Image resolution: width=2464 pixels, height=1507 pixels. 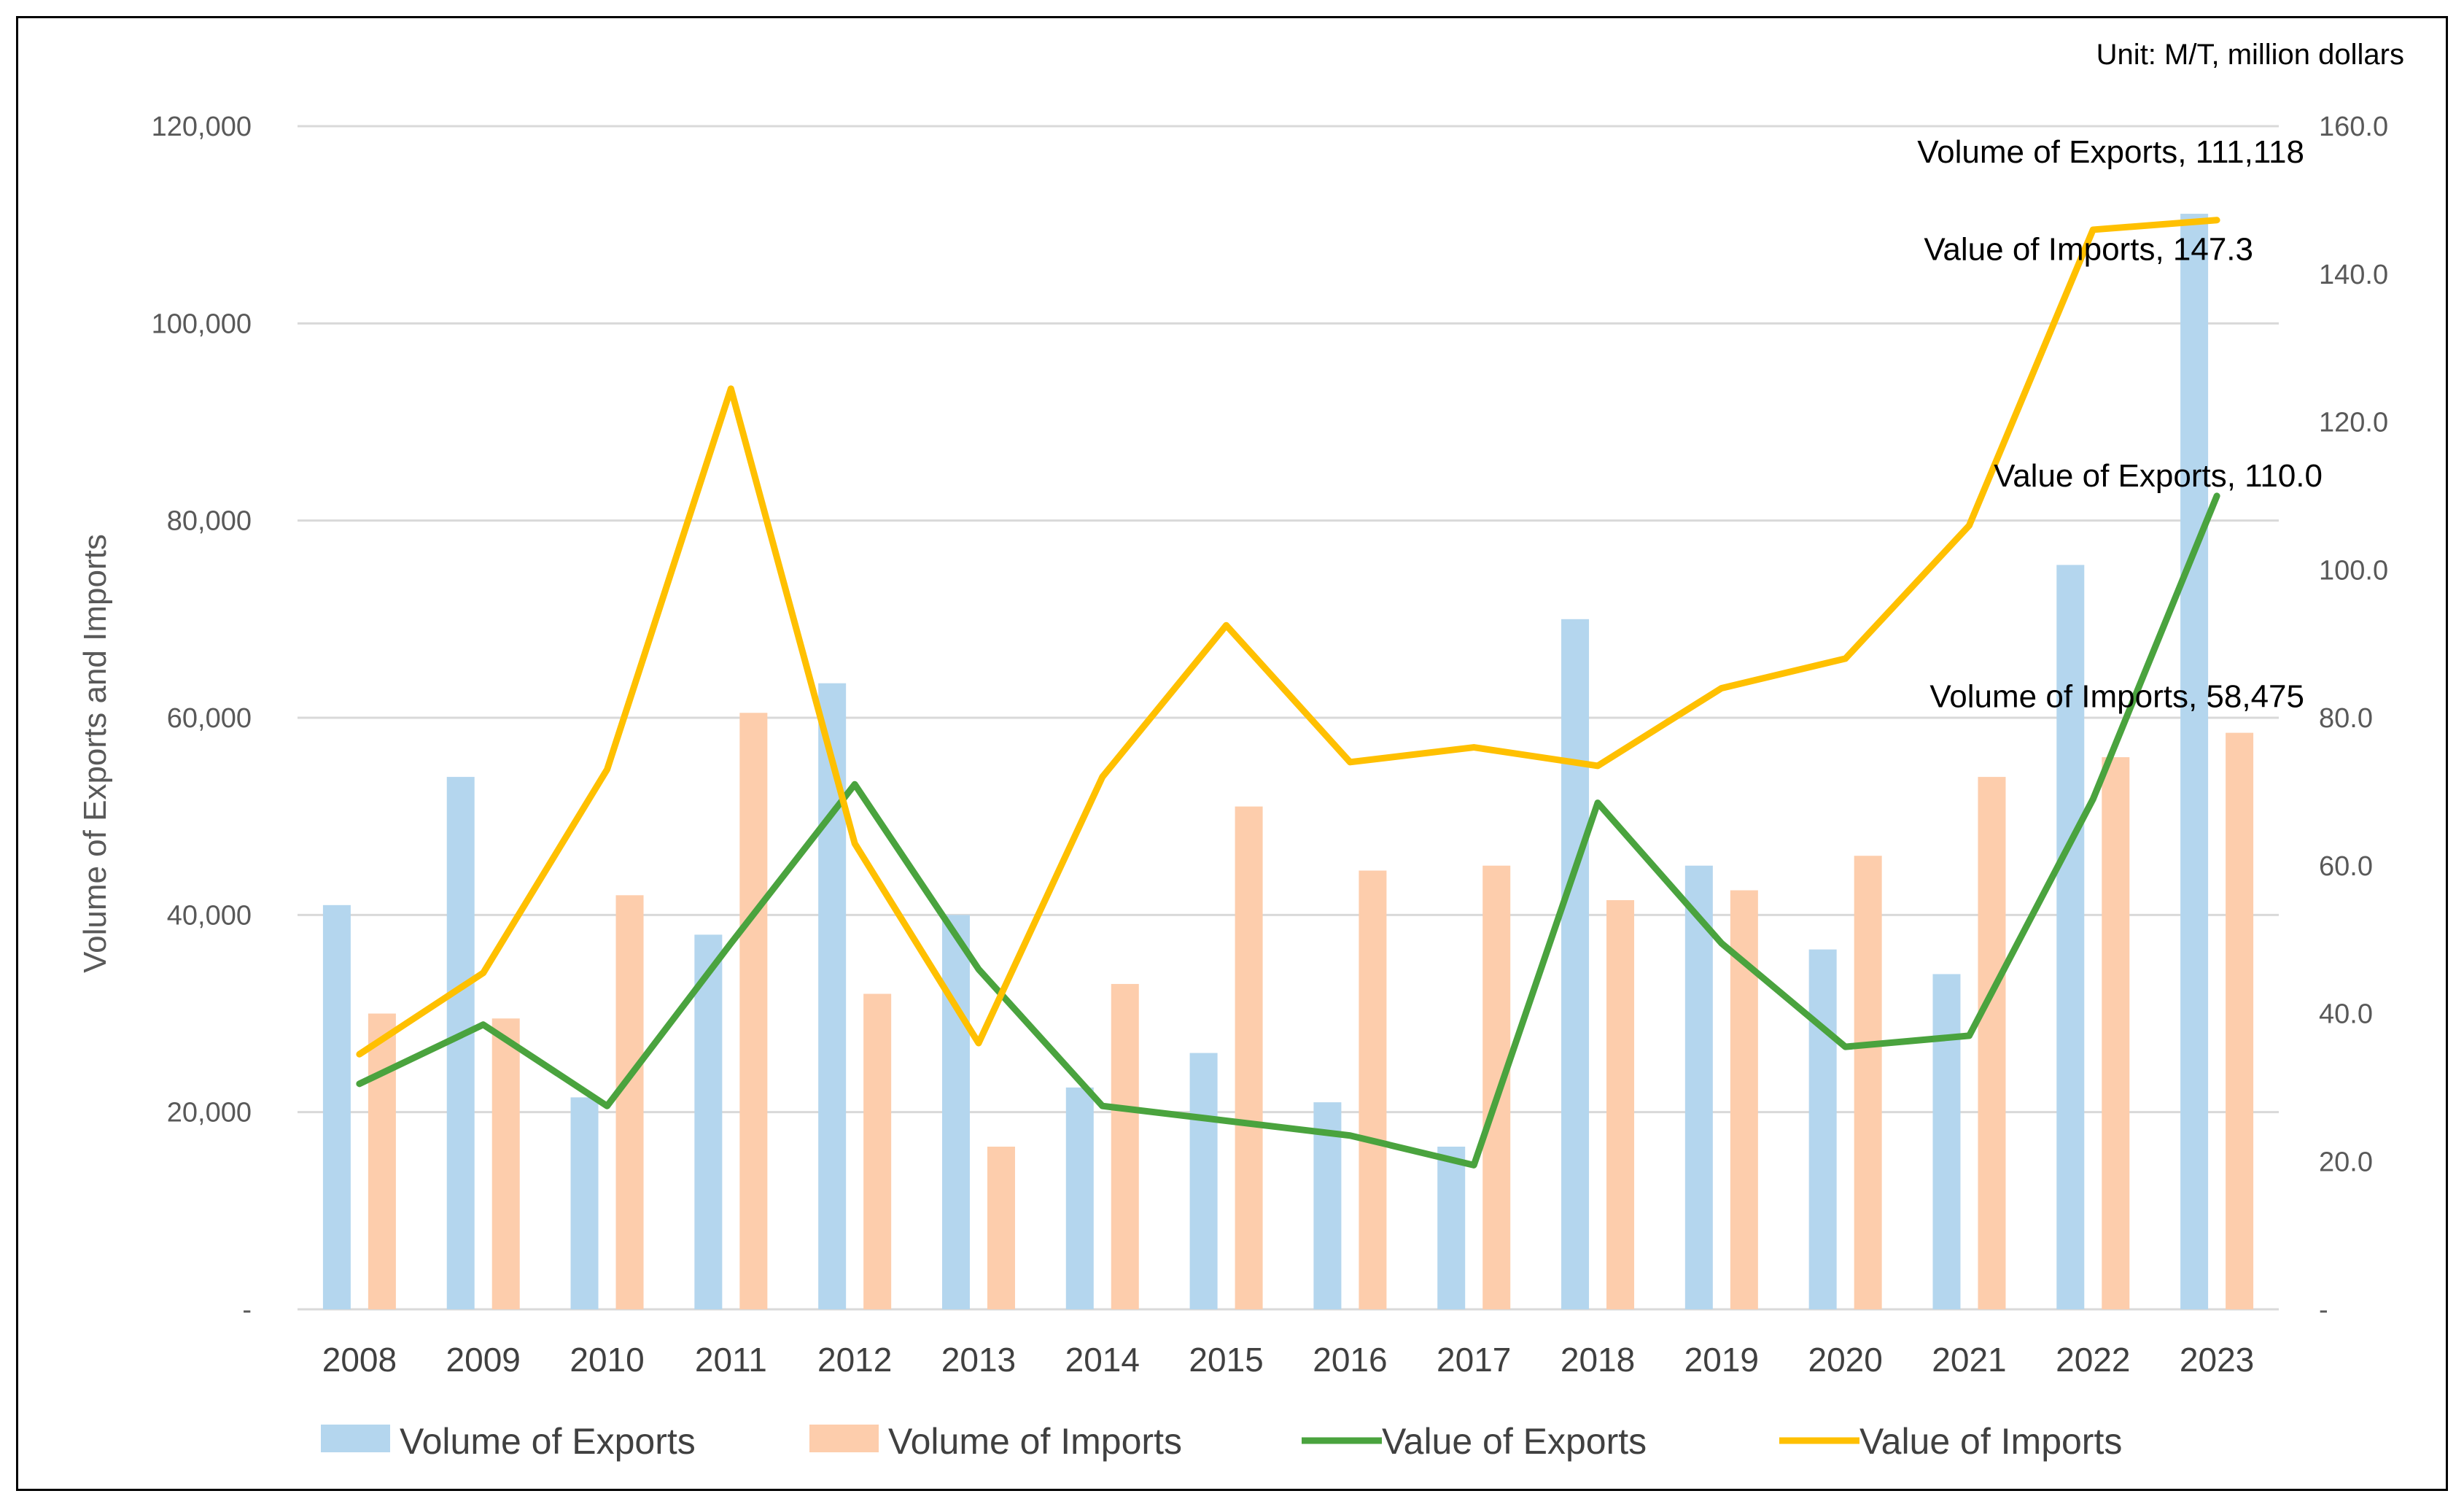 What do you see at coordinates (356, 1438) in the screenshot?
I see `legend-swatch-volume-of-exports` at bounding box center [356, 1438].